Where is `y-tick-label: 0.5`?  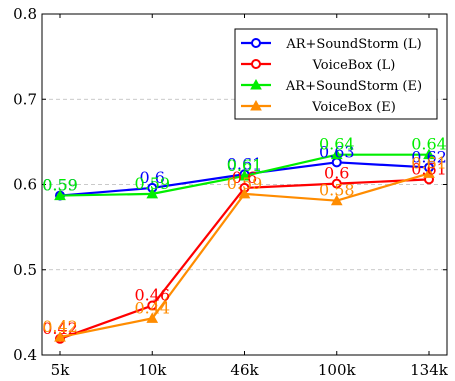 y-tick-label: 0.5 is located at coordinates (25, 270).